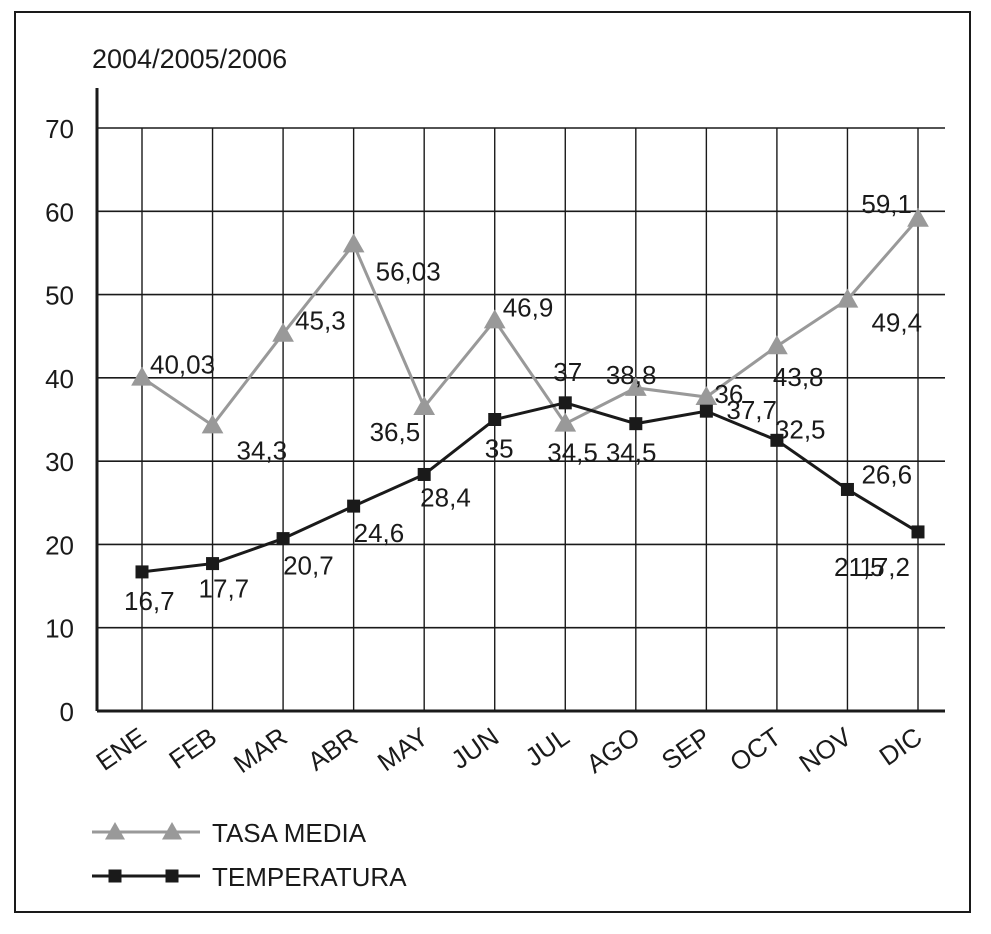 The height and width of the screenshot is (934, 991). What do you see at coordinates (530, 487) in the screenshot?
I see `series-line-temperatura` at bounding box center [530, 487].